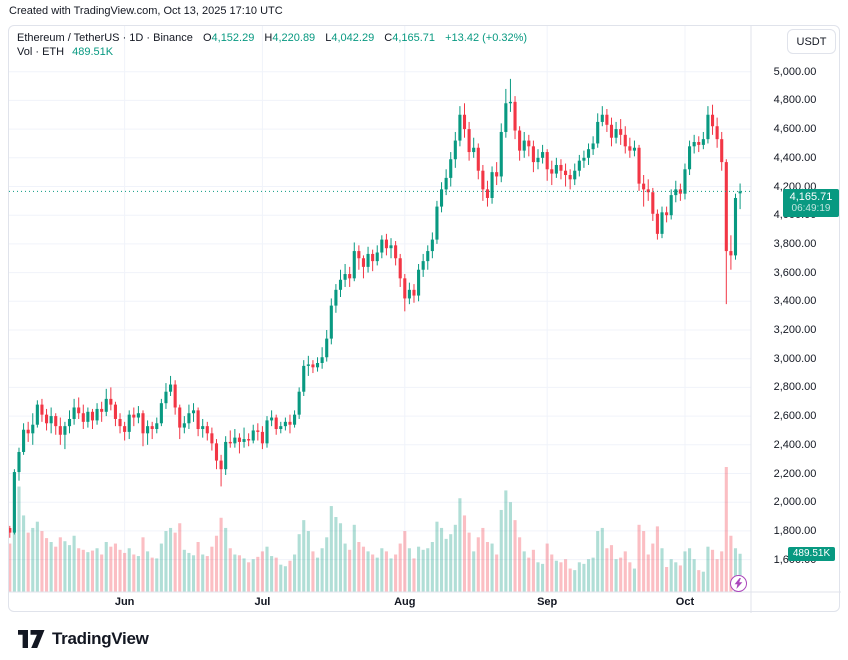 This screenshot has width=848, height=660. What do you see at coordinates (795, 243) in the screenshot?
I see `price-axis-label: 3,800.00` at bounding box center [795, 243].